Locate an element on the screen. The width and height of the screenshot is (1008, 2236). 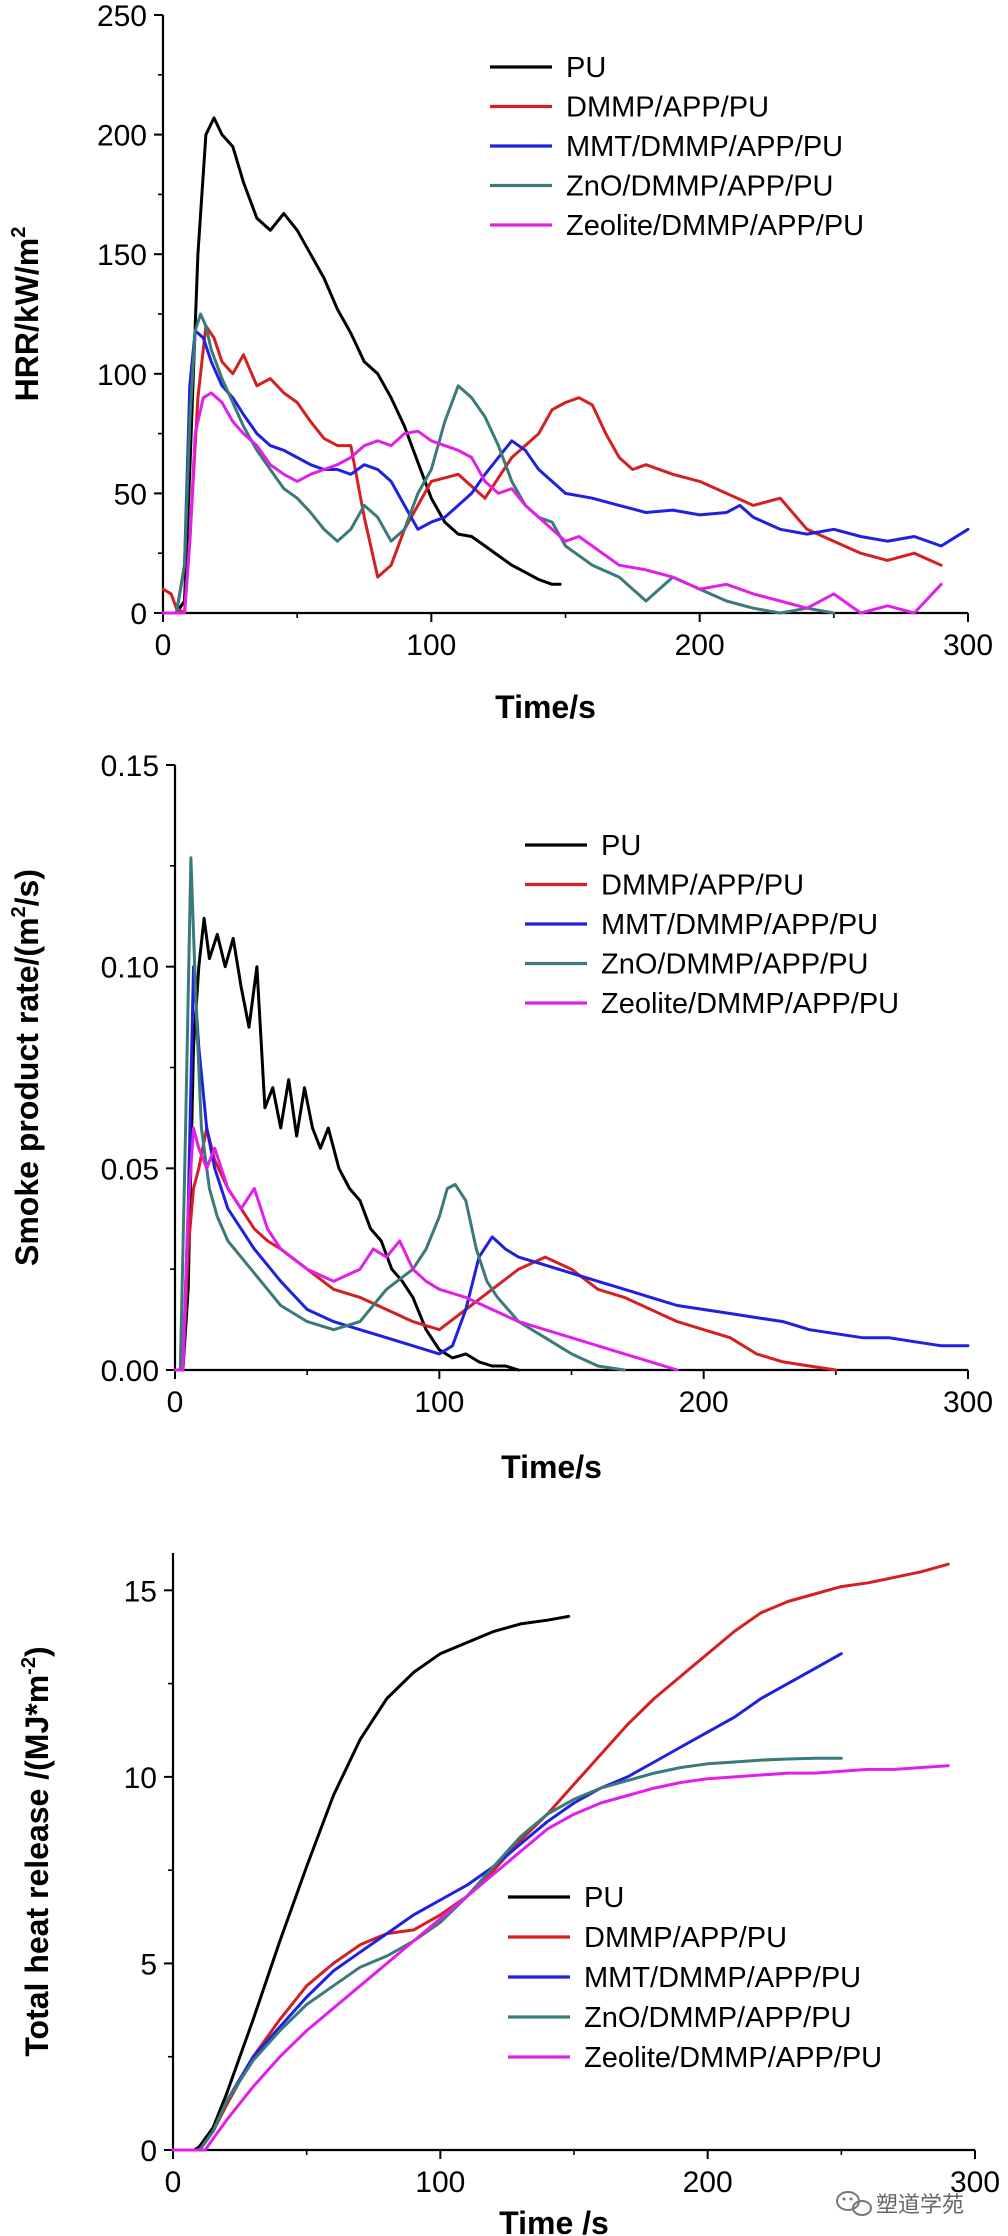
y-axis-title: Total heat release /(MJ*m-2) is located at coordinates (36, 1851).